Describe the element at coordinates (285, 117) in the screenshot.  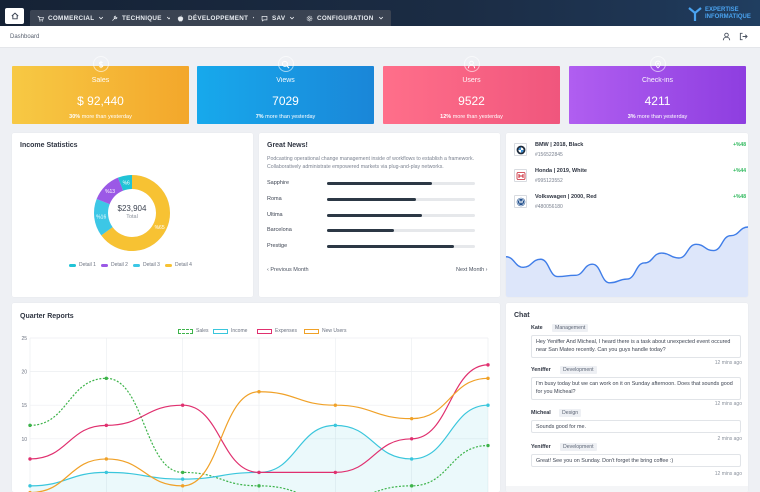
I see `stat-subtext: 7% more than yesterday` at that location.